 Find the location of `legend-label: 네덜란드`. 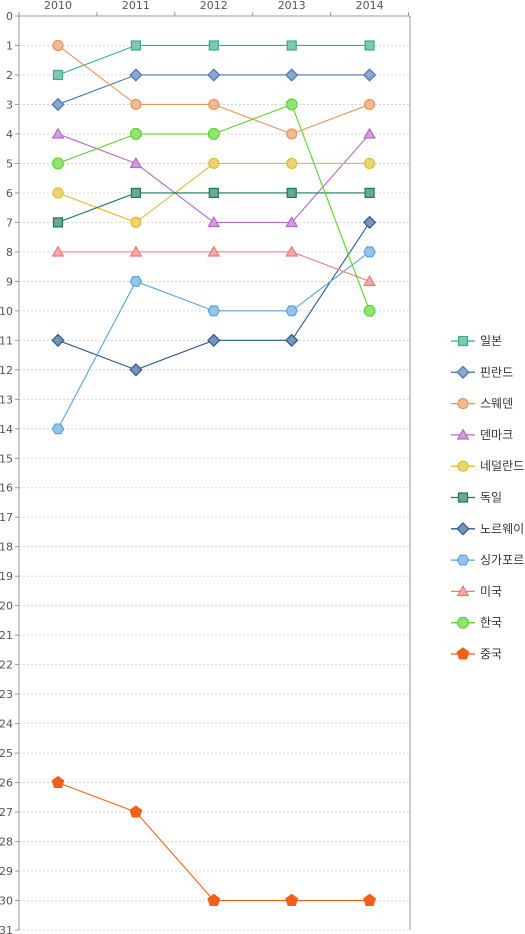

legend-label: 네덜란드 is located at coordinates (502, 466).